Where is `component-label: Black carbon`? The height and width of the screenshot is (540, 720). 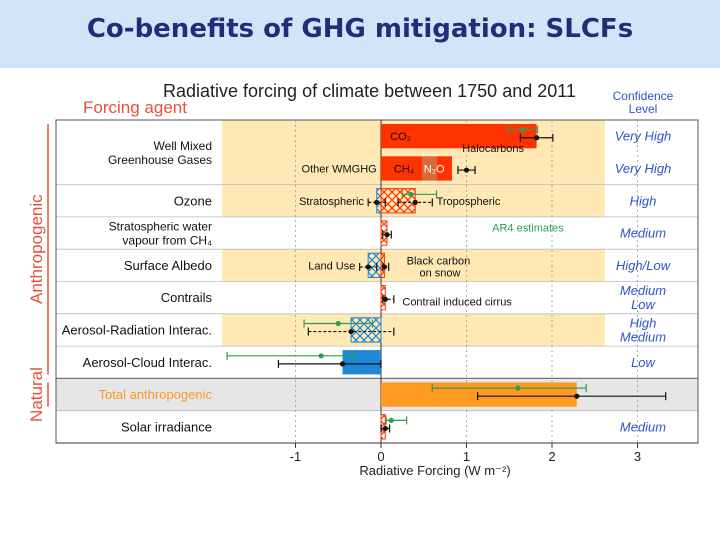
component-label: Black carbon is located at coordinates (439, 261).